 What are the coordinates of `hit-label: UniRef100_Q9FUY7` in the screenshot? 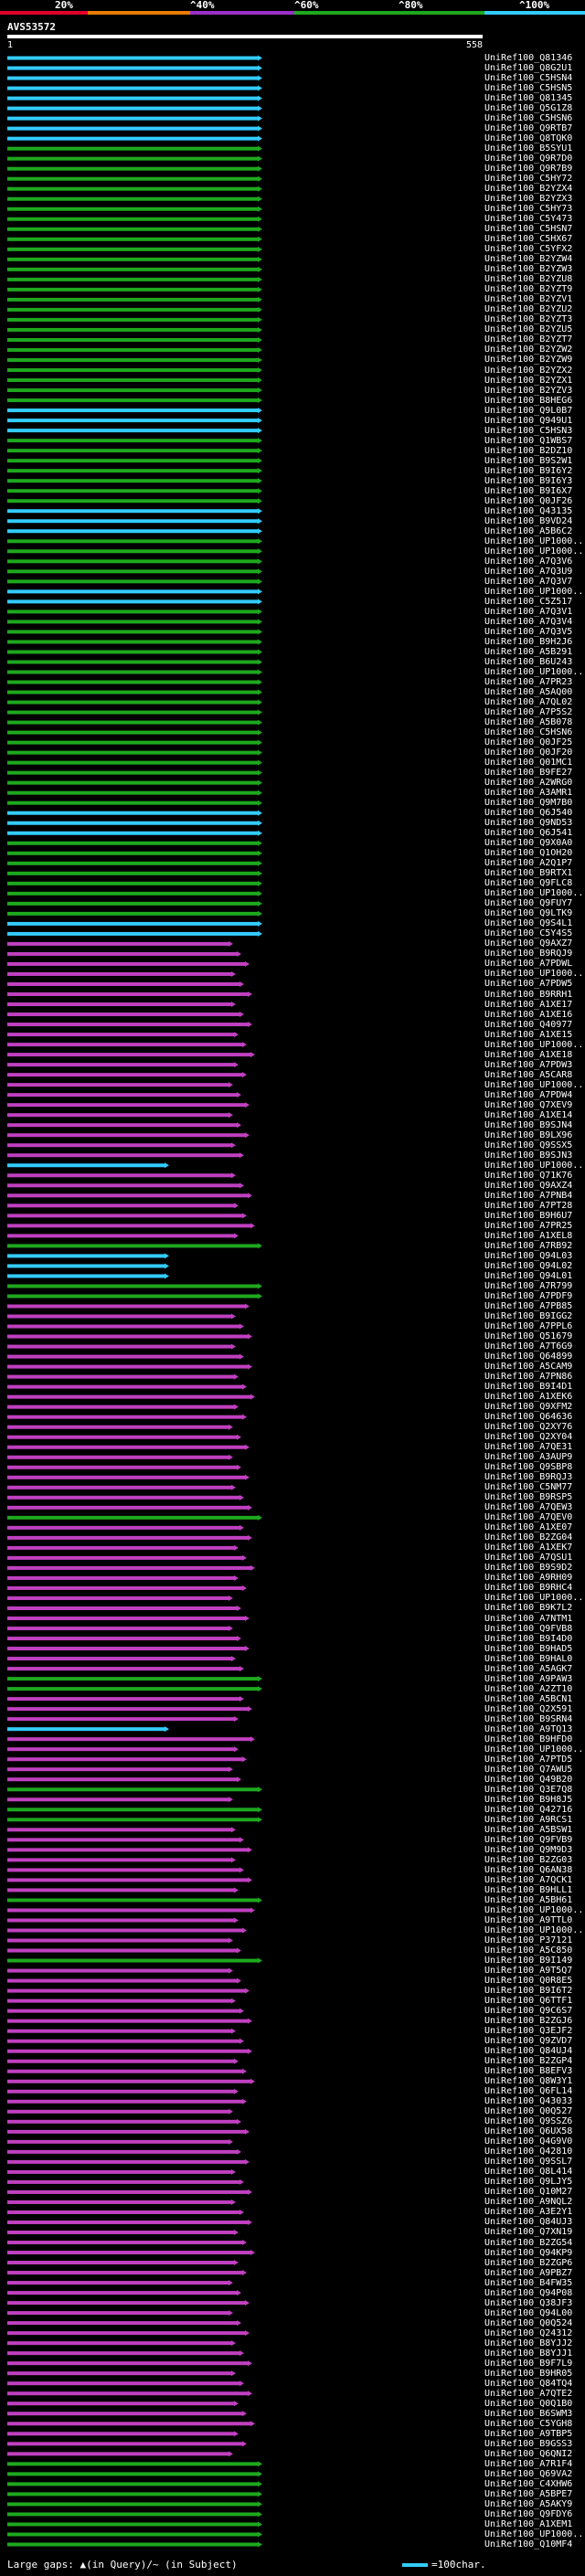 It's located at (529, 903).